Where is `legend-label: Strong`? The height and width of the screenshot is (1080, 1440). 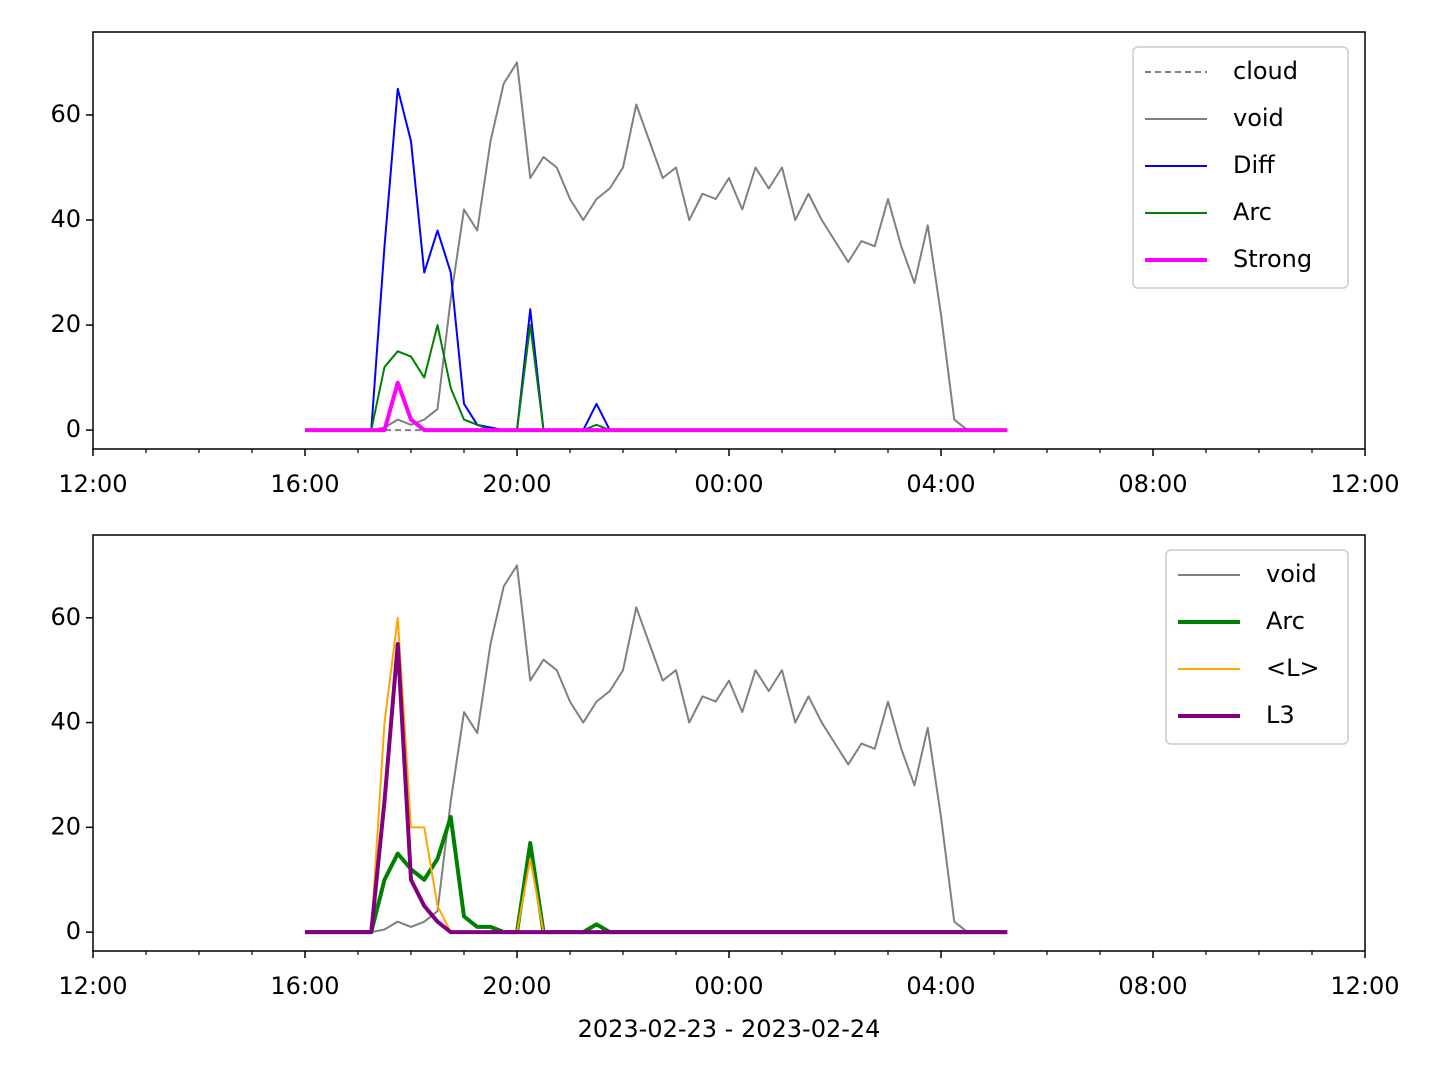
legend-label: Strong is located at coordinates (1272, 259).